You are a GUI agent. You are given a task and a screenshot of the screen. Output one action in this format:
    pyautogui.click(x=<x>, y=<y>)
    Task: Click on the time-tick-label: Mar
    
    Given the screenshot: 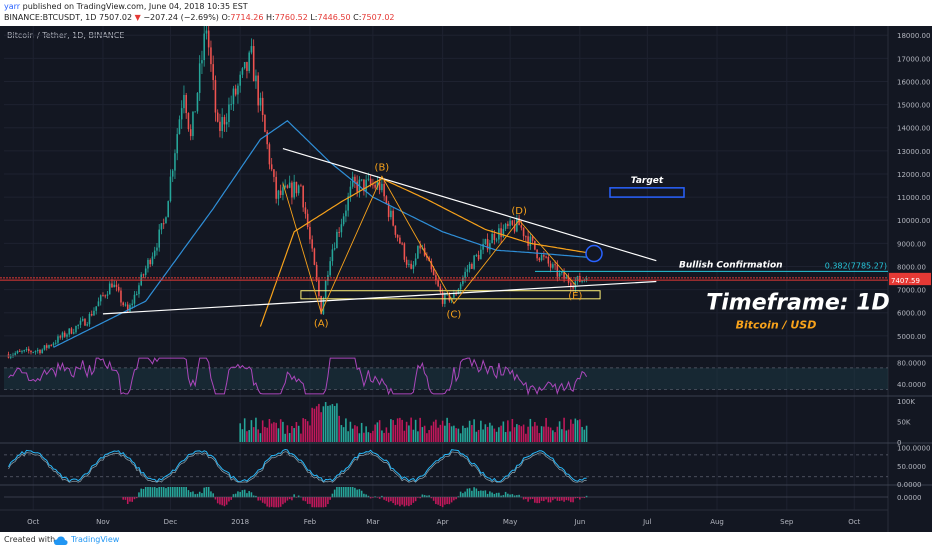 What is the action you would take?
    pyautogui.click(x=372, y=522)
    